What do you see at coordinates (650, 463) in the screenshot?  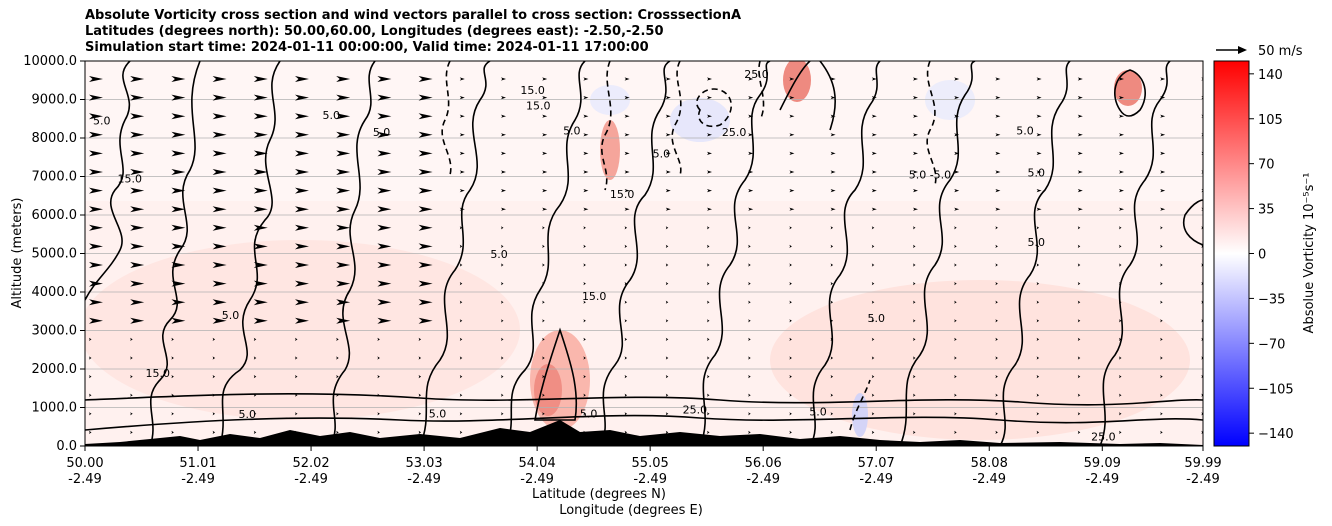 I see `x-tick-label-lat: 55.05` at bounding box center [650, 463].